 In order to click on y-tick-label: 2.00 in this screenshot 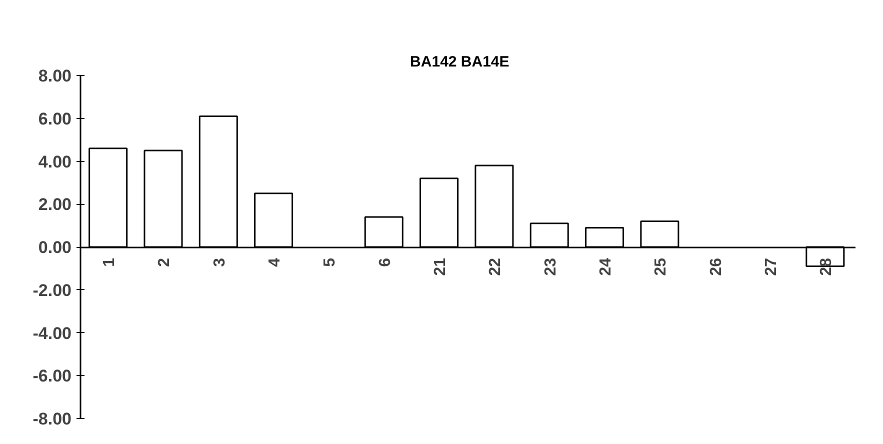, I will do `click(55, 204)`.